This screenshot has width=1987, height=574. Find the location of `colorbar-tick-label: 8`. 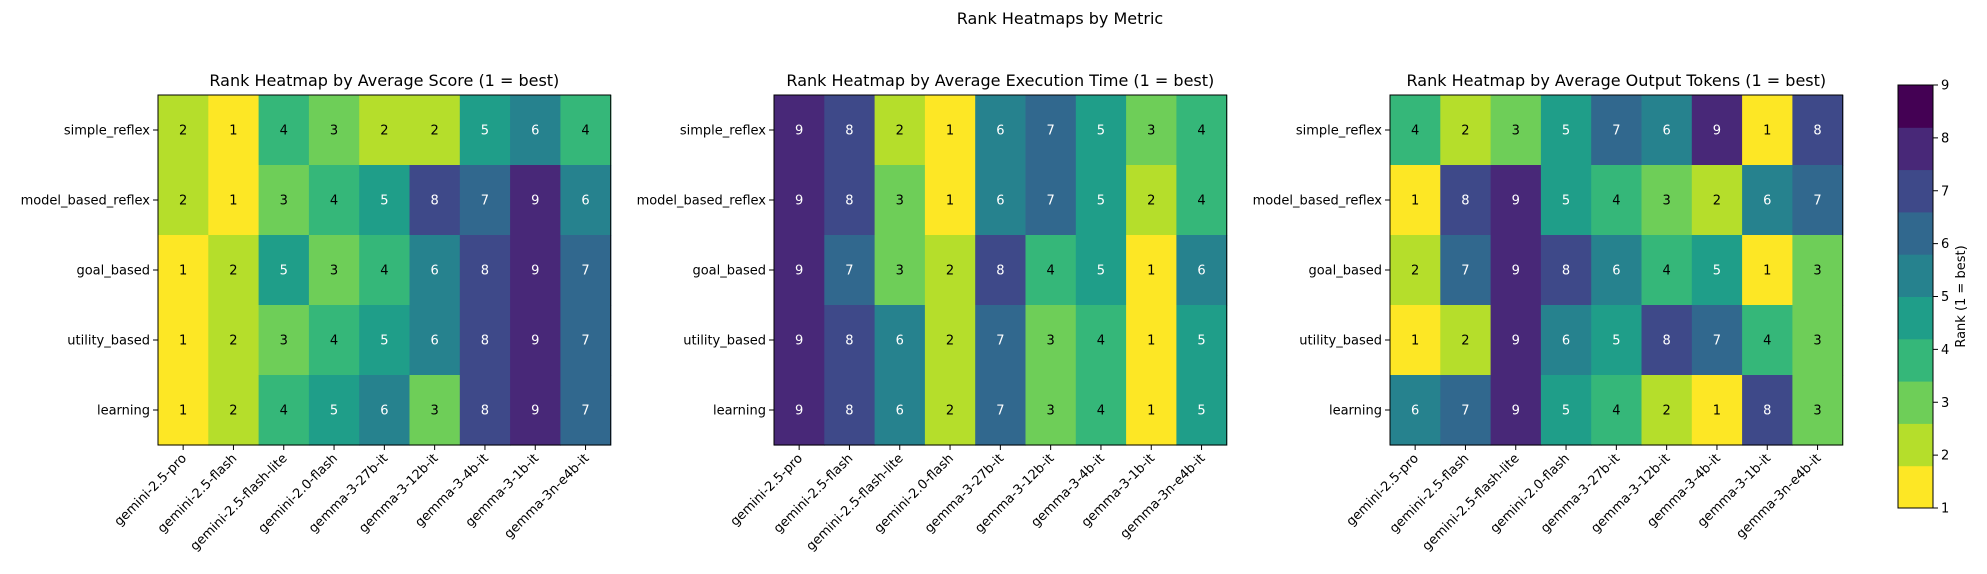

colorbar-tick-label: 8 is located at coordinates (1945, 138).